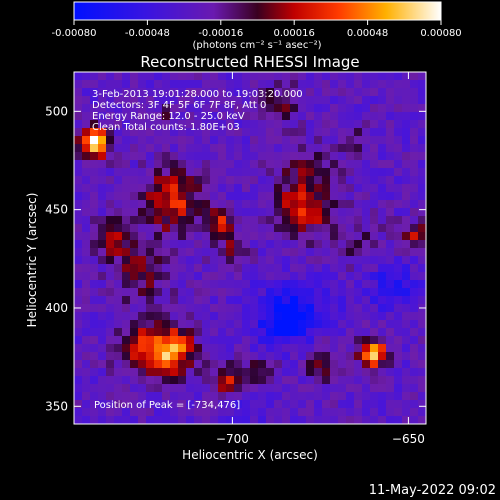  Describe the element at coordinates (440, 33) in the screenshot. I see `colorbar-tick-label: 0.00080` at that location.